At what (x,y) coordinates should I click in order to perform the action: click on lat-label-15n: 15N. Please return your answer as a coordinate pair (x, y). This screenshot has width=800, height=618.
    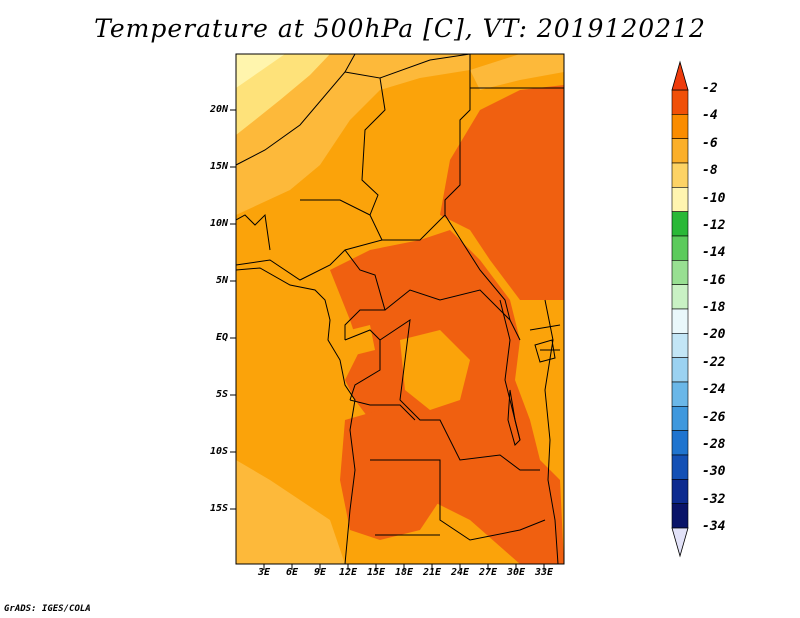
    Looking at the image, I should click on (218, 166).